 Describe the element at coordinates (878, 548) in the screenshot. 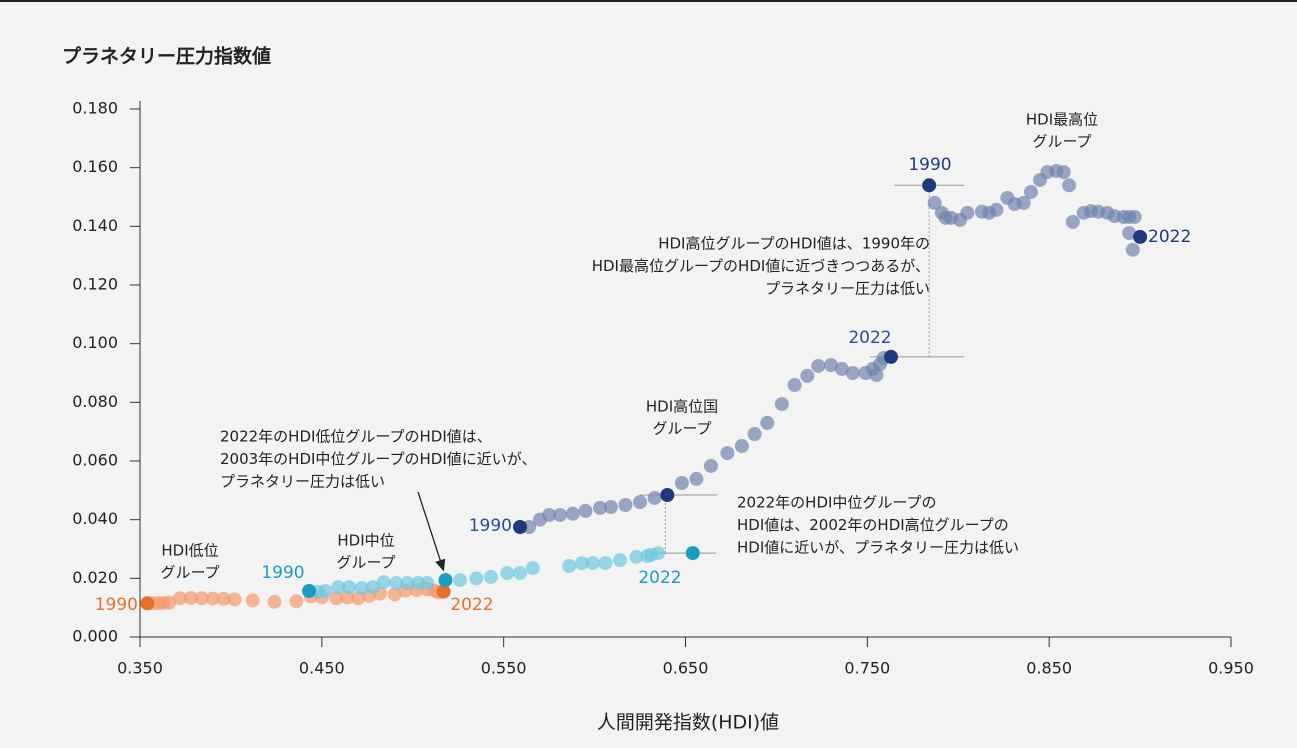

I see `annotation: HDI値に近いが、プラネタリー圧力は低い` at that location.